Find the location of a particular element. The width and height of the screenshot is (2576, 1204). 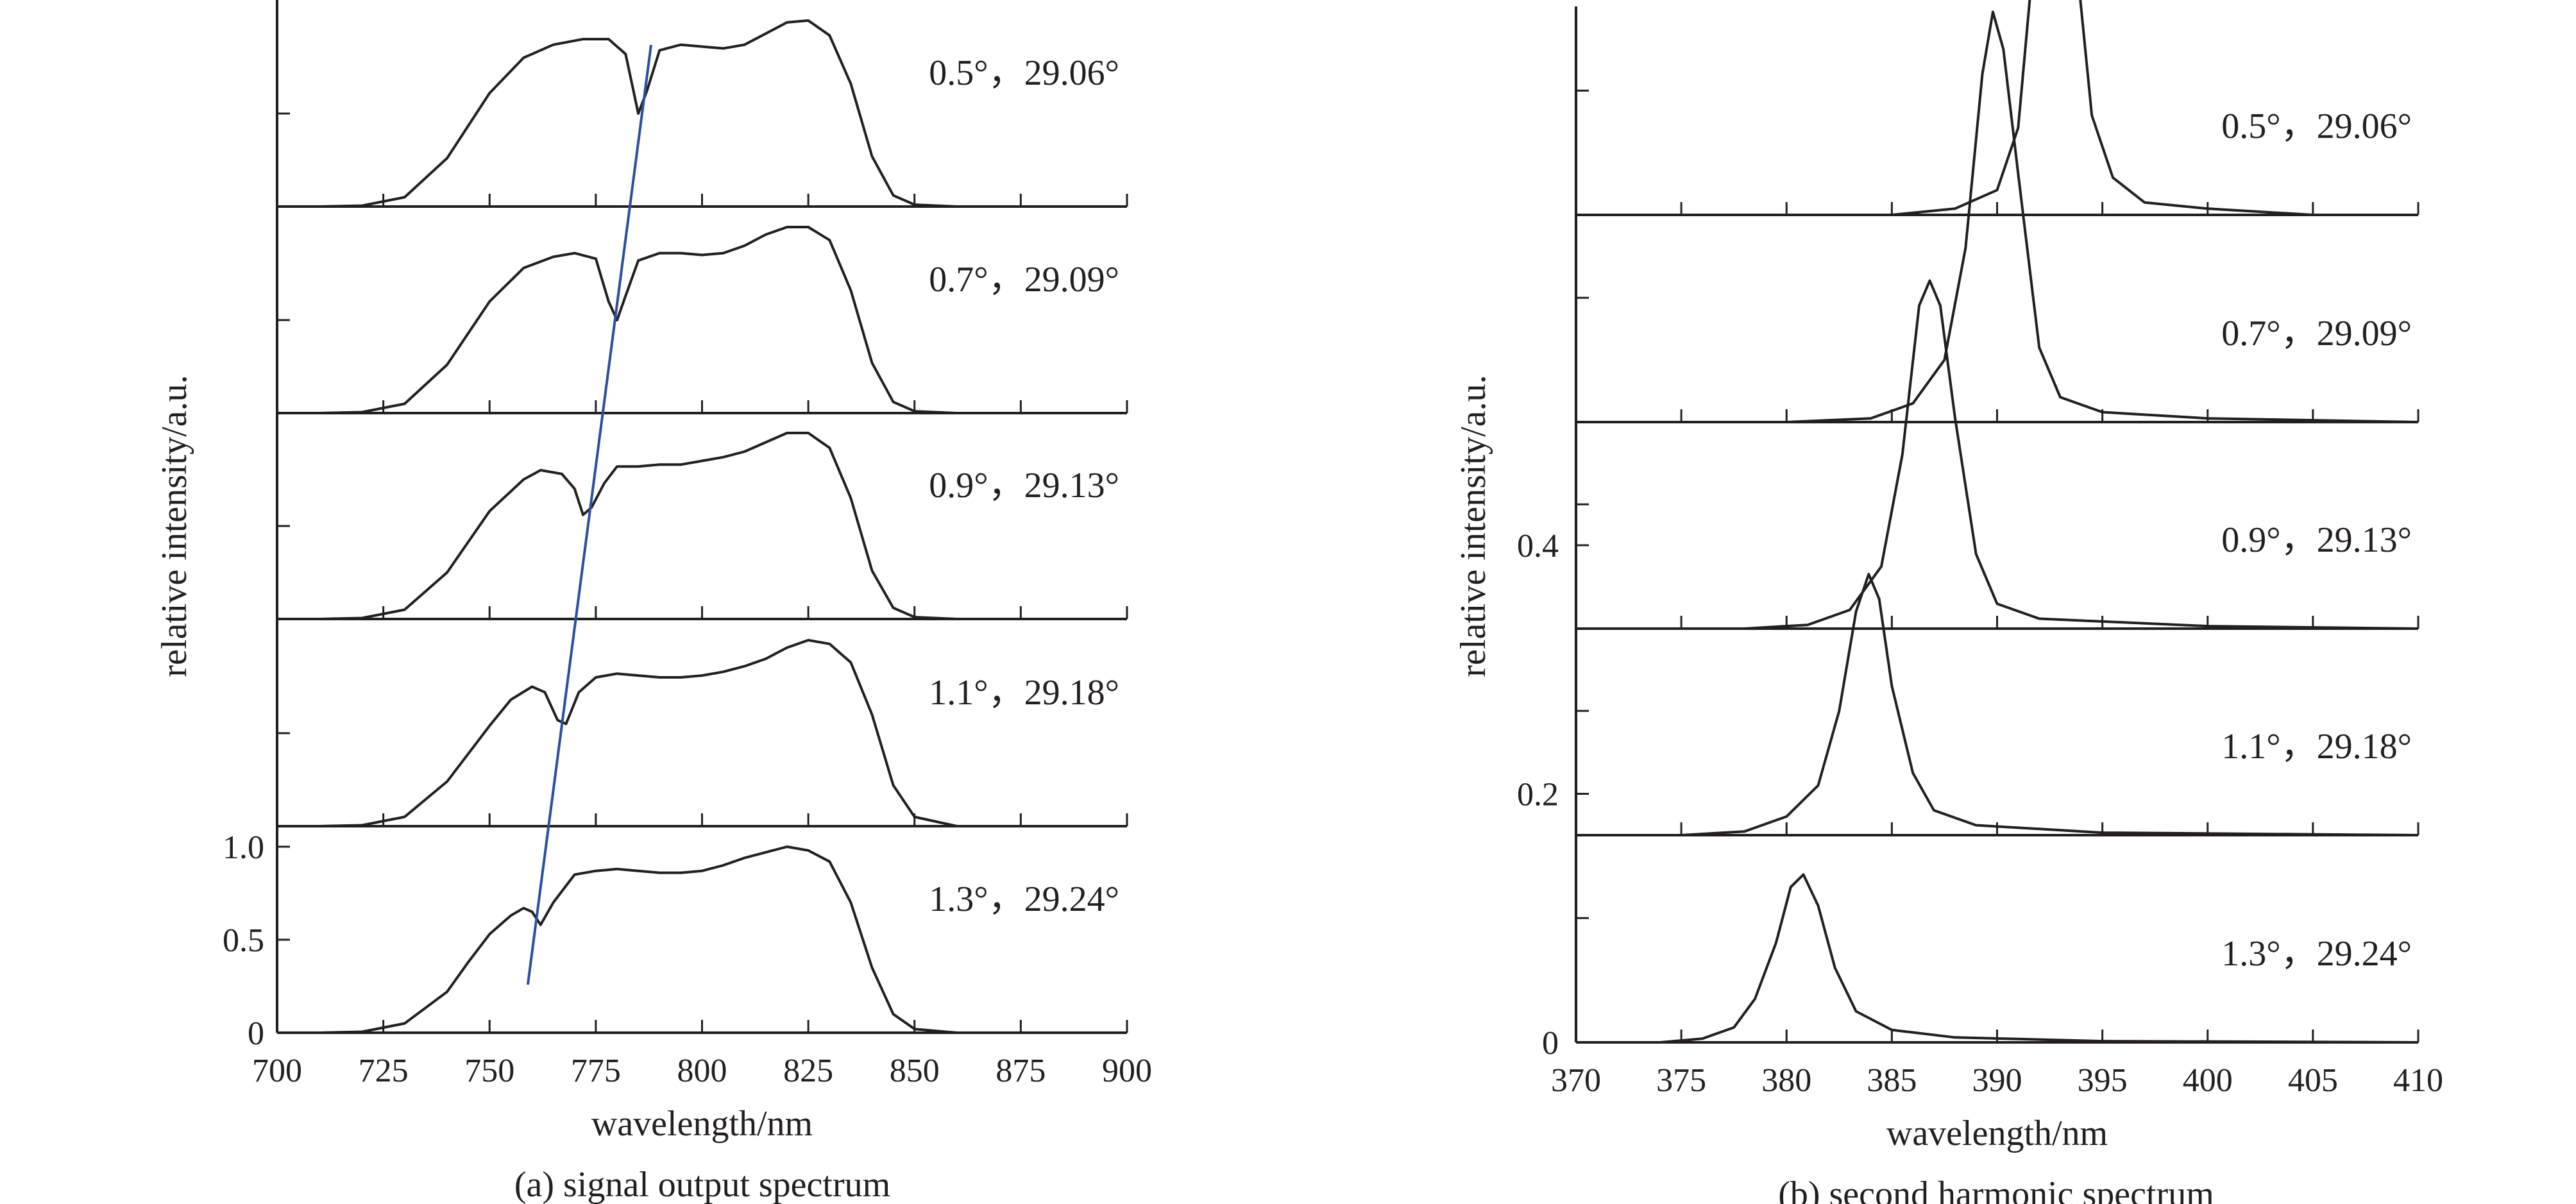

y-tick-label: 0.2 is located at coordinates (1538, 795).